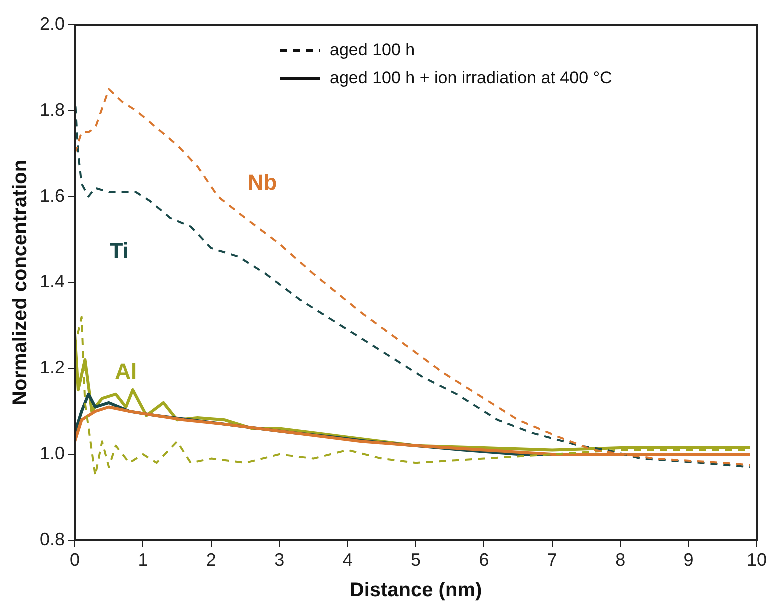 This screenshot has height=612, width=772. What do you see at coordinates (471, 78) in the screenshot?
I see `annotation: aged 100 h + ion irradiation at 400 °C` at bounding box center [471, 78].